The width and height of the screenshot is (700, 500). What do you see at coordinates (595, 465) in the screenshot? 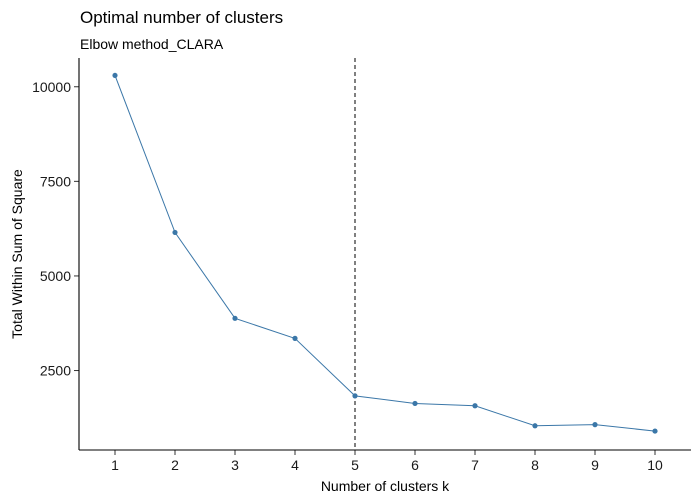
I see `x-tick-label: 9` at bounding box center [595, 465].